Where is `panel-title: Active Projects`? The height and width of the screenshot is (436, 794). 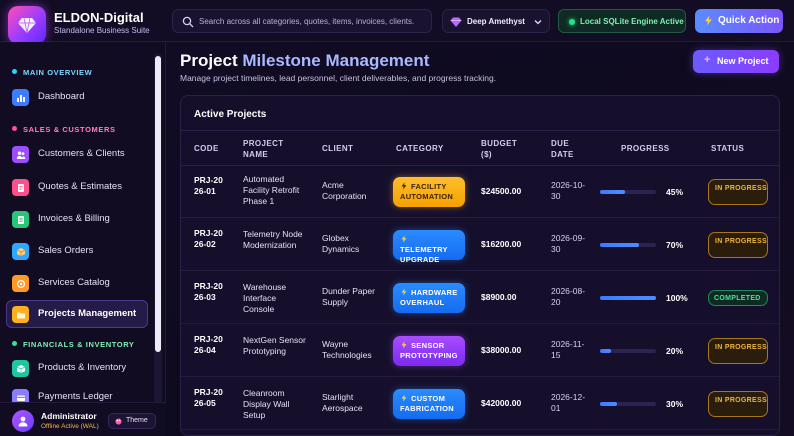
panel-title: Active Projects is located at coordinates (230, 114).